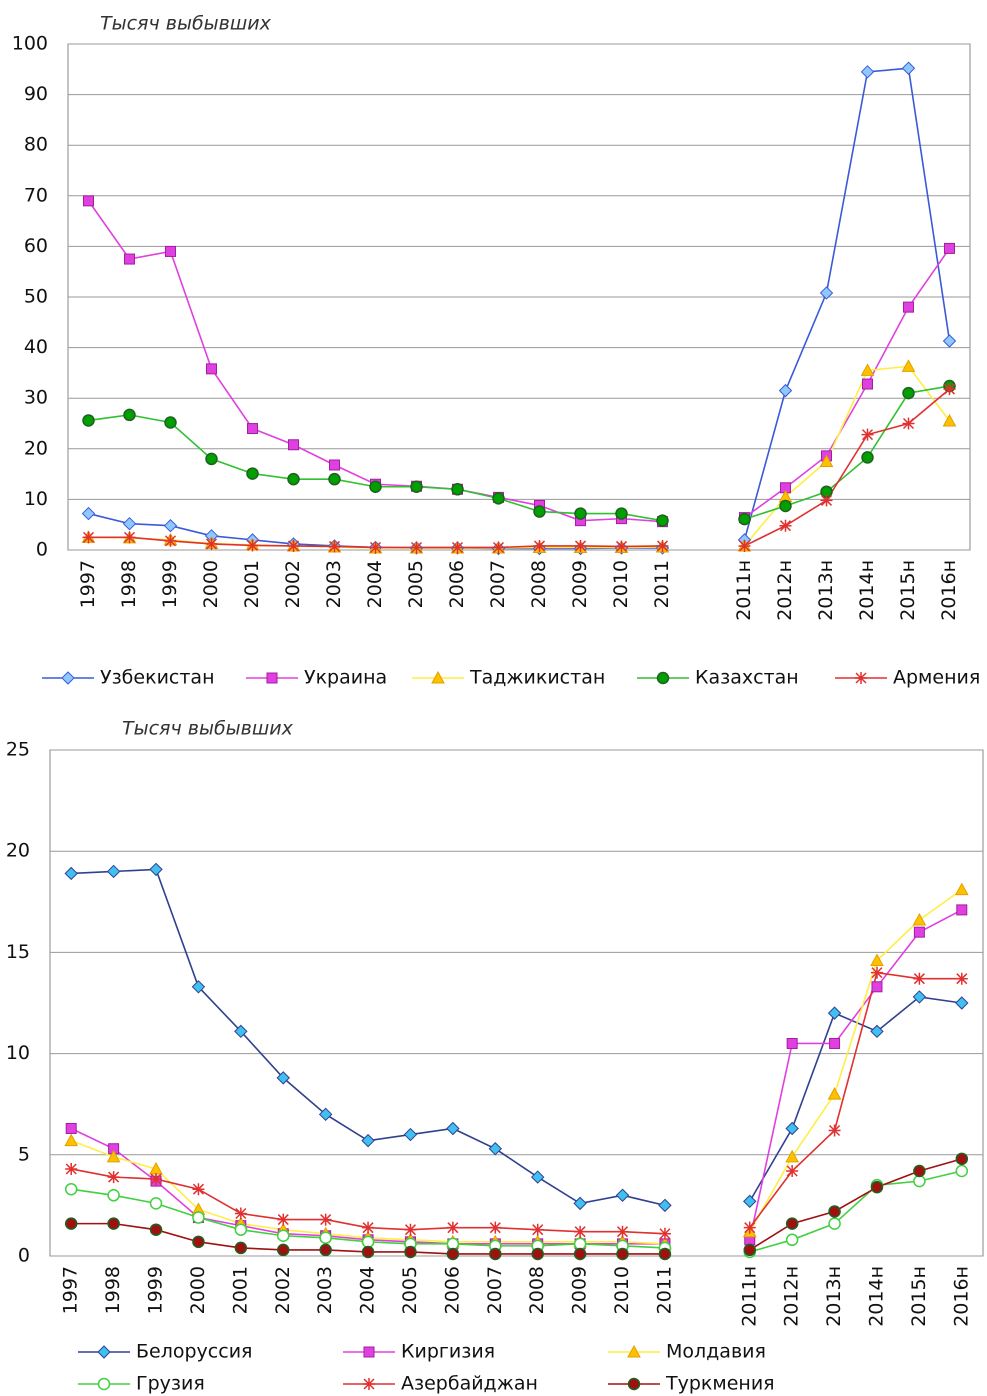 The image size is (987, 1396). What do you see at coordinates (18, 952) in the screenshot?
I see `y-tick-label: 15` at bounding box center [18, 952].